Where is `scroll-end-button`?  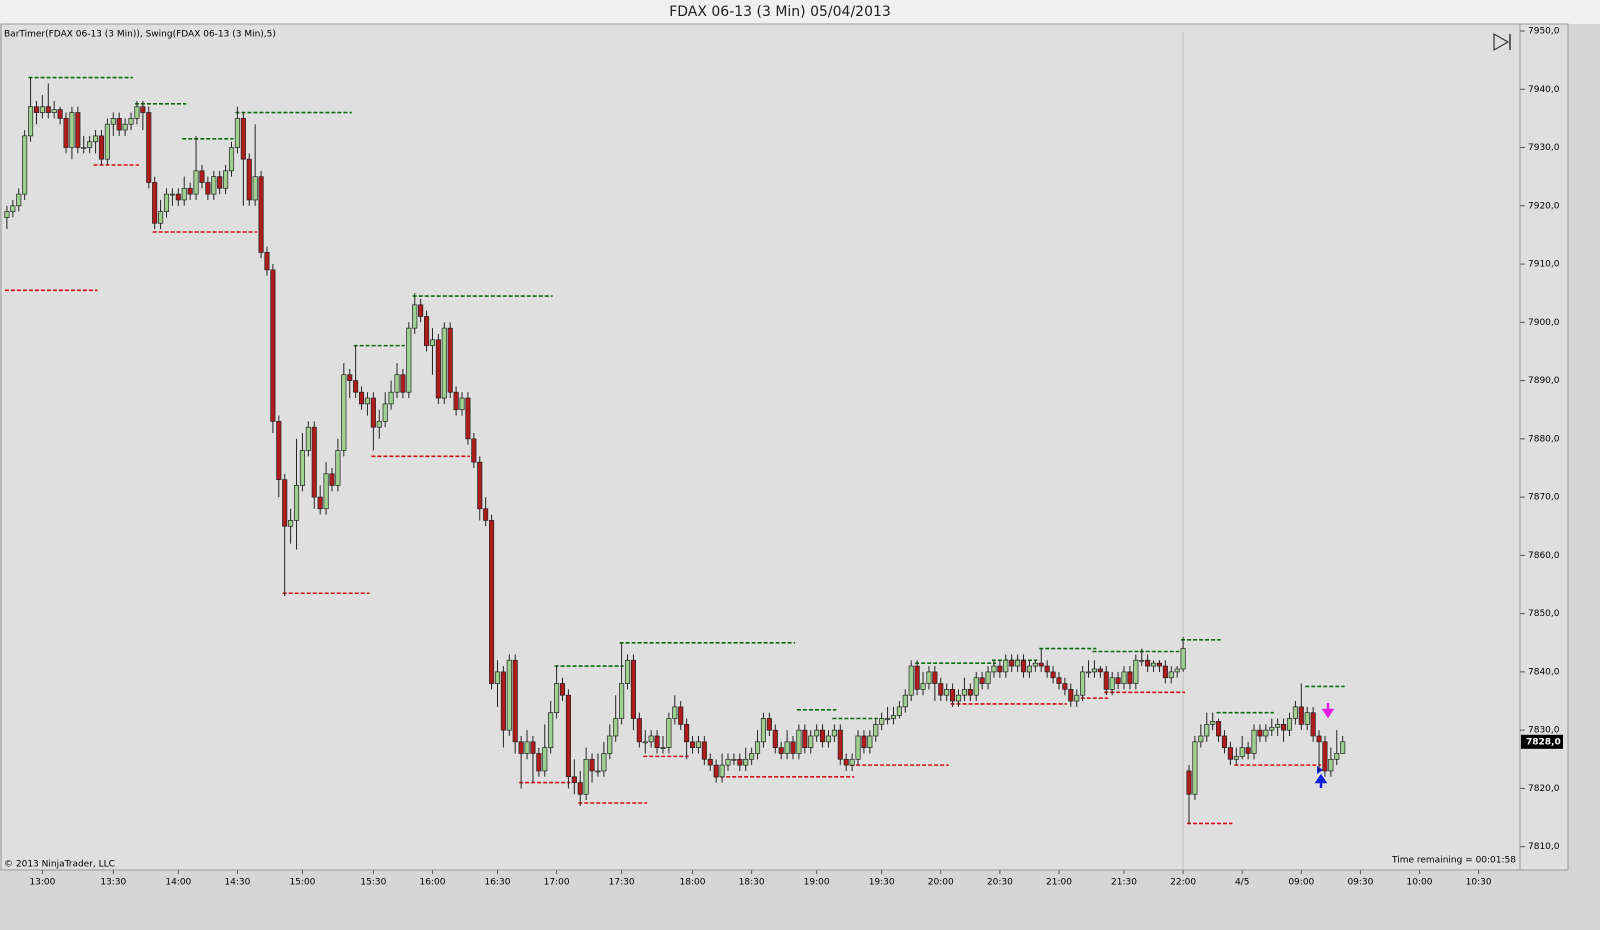
scroll-end-button is located at coordinates (1502, 42).